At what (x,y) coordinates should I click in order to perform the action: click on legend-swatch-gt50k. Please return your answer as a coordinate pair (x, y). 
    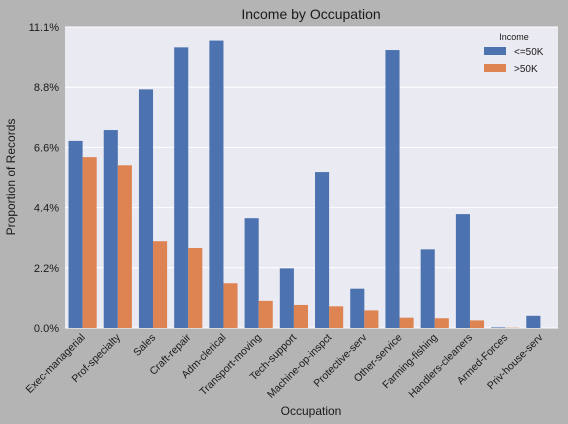
    Looking at the image, I should click on (495, 68).